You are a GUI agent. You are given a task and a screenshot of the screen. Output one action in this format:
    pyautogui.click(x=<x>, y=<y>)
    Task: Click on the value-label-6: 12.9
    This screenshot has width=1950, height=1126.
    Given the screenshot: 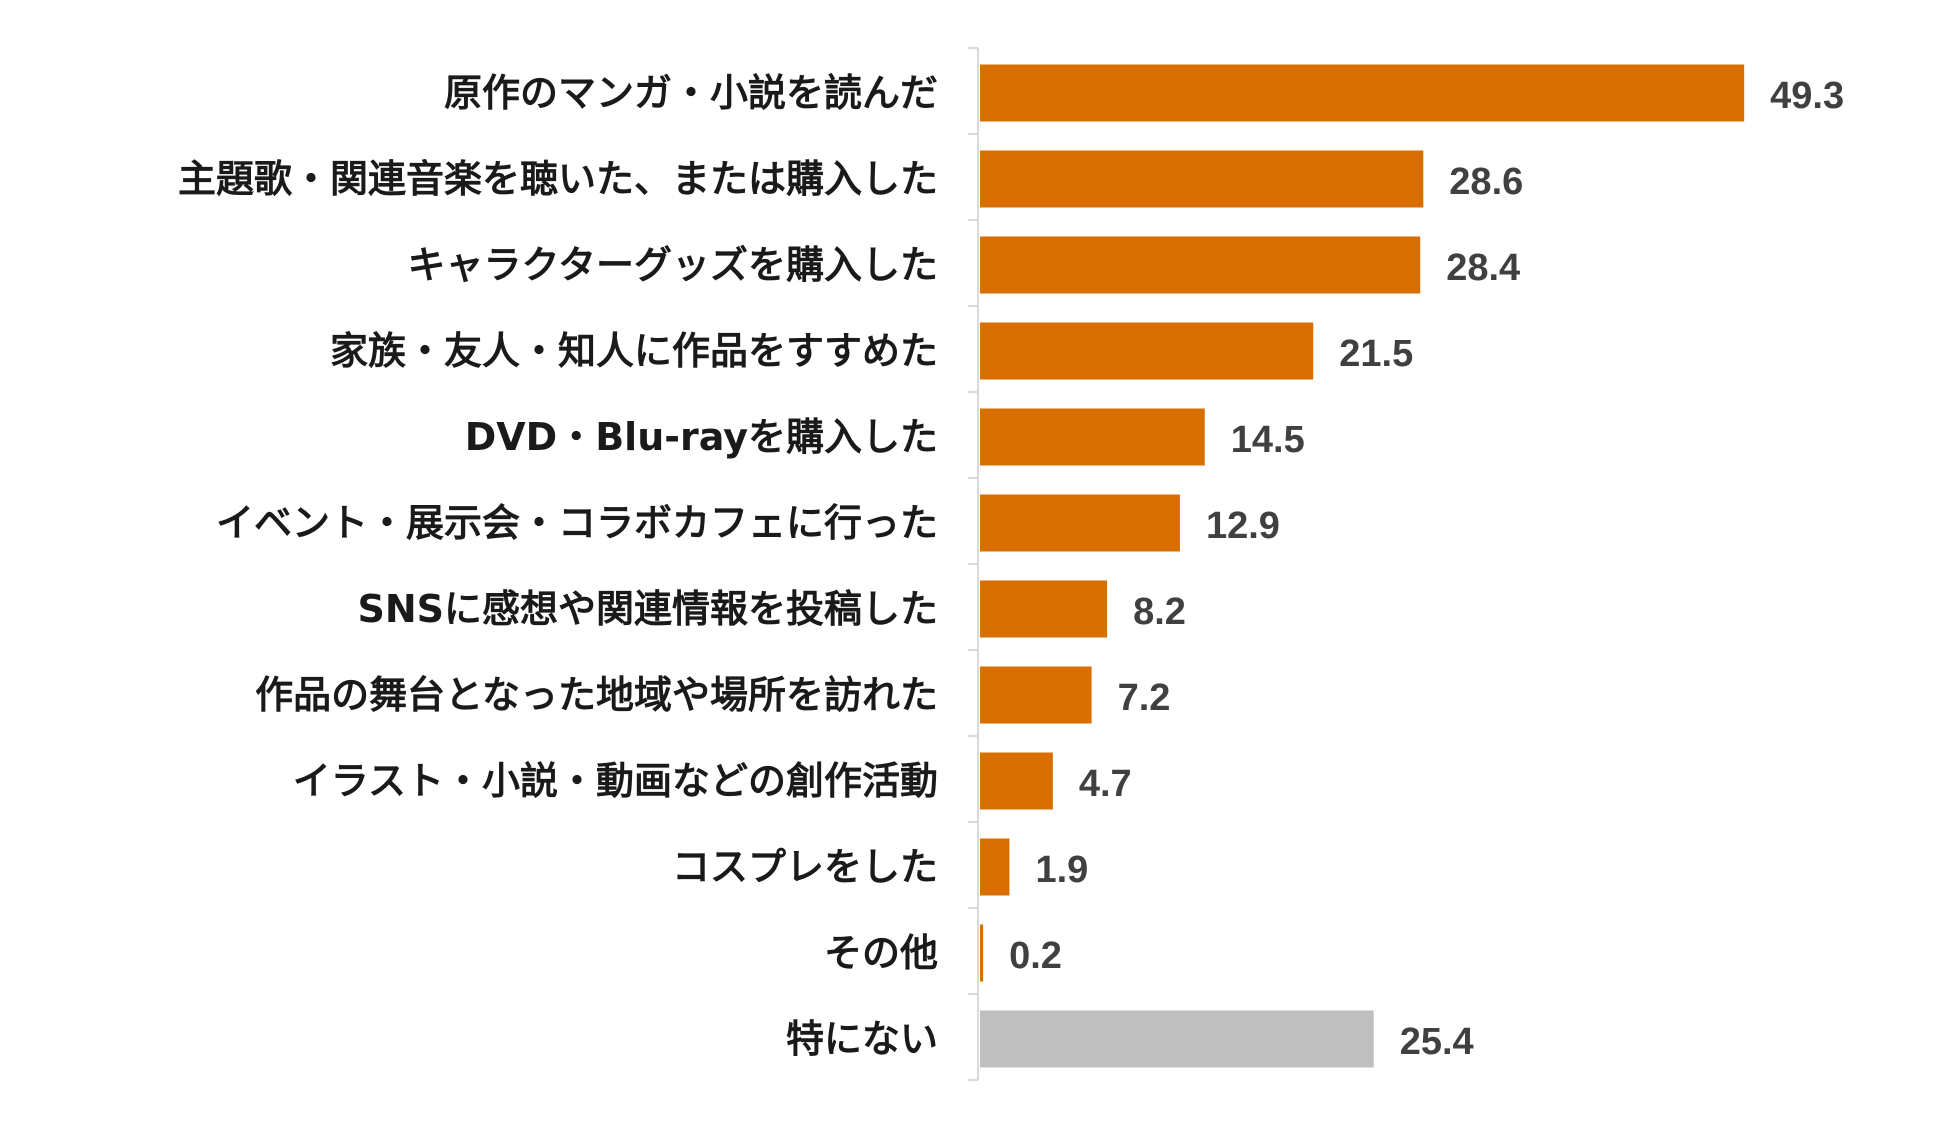 What is the action you would take?
    pyautogui.click(x=1243, y=526)
    